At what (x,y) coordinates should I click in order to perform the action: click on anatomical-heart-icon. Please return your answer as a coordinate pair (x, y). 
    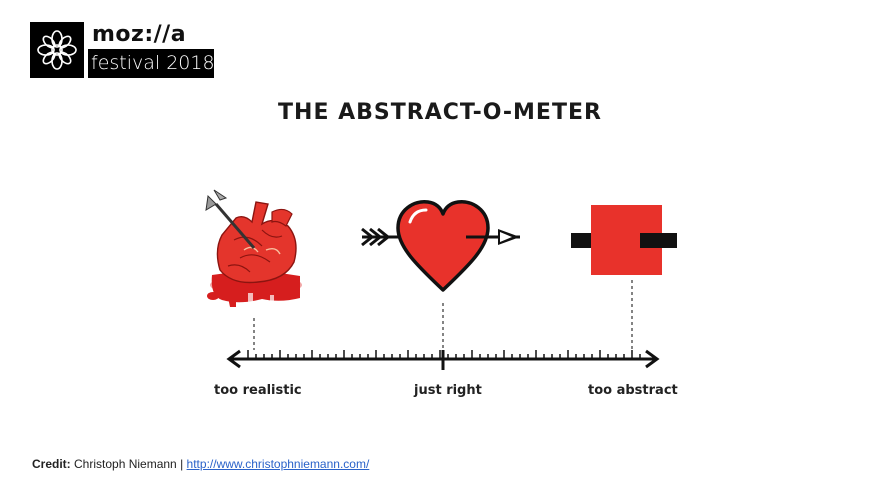
    Looking at the image, I should click on (253, 248).